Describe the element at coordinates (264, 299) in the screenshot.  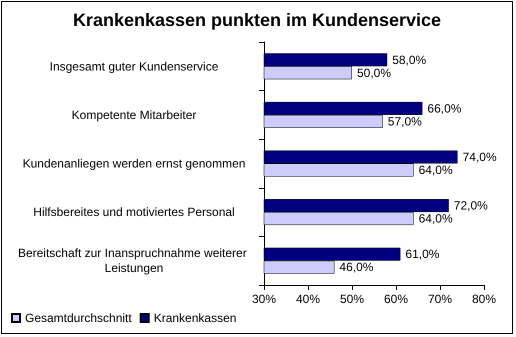
I see `x-tick-label: 30%` at that location.